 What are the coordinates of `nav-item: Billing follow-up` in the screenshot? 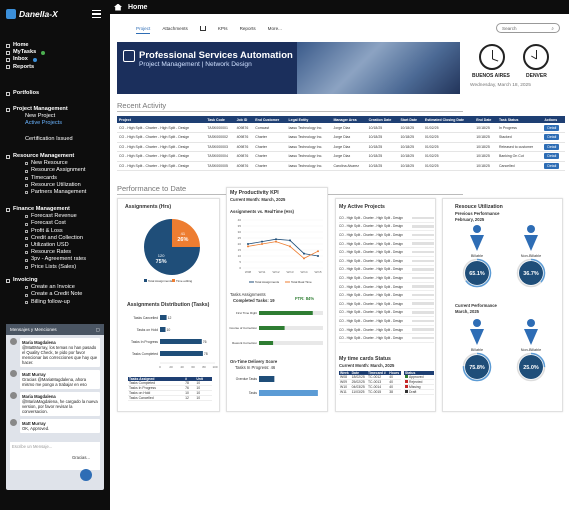 It's located at (56, 302).